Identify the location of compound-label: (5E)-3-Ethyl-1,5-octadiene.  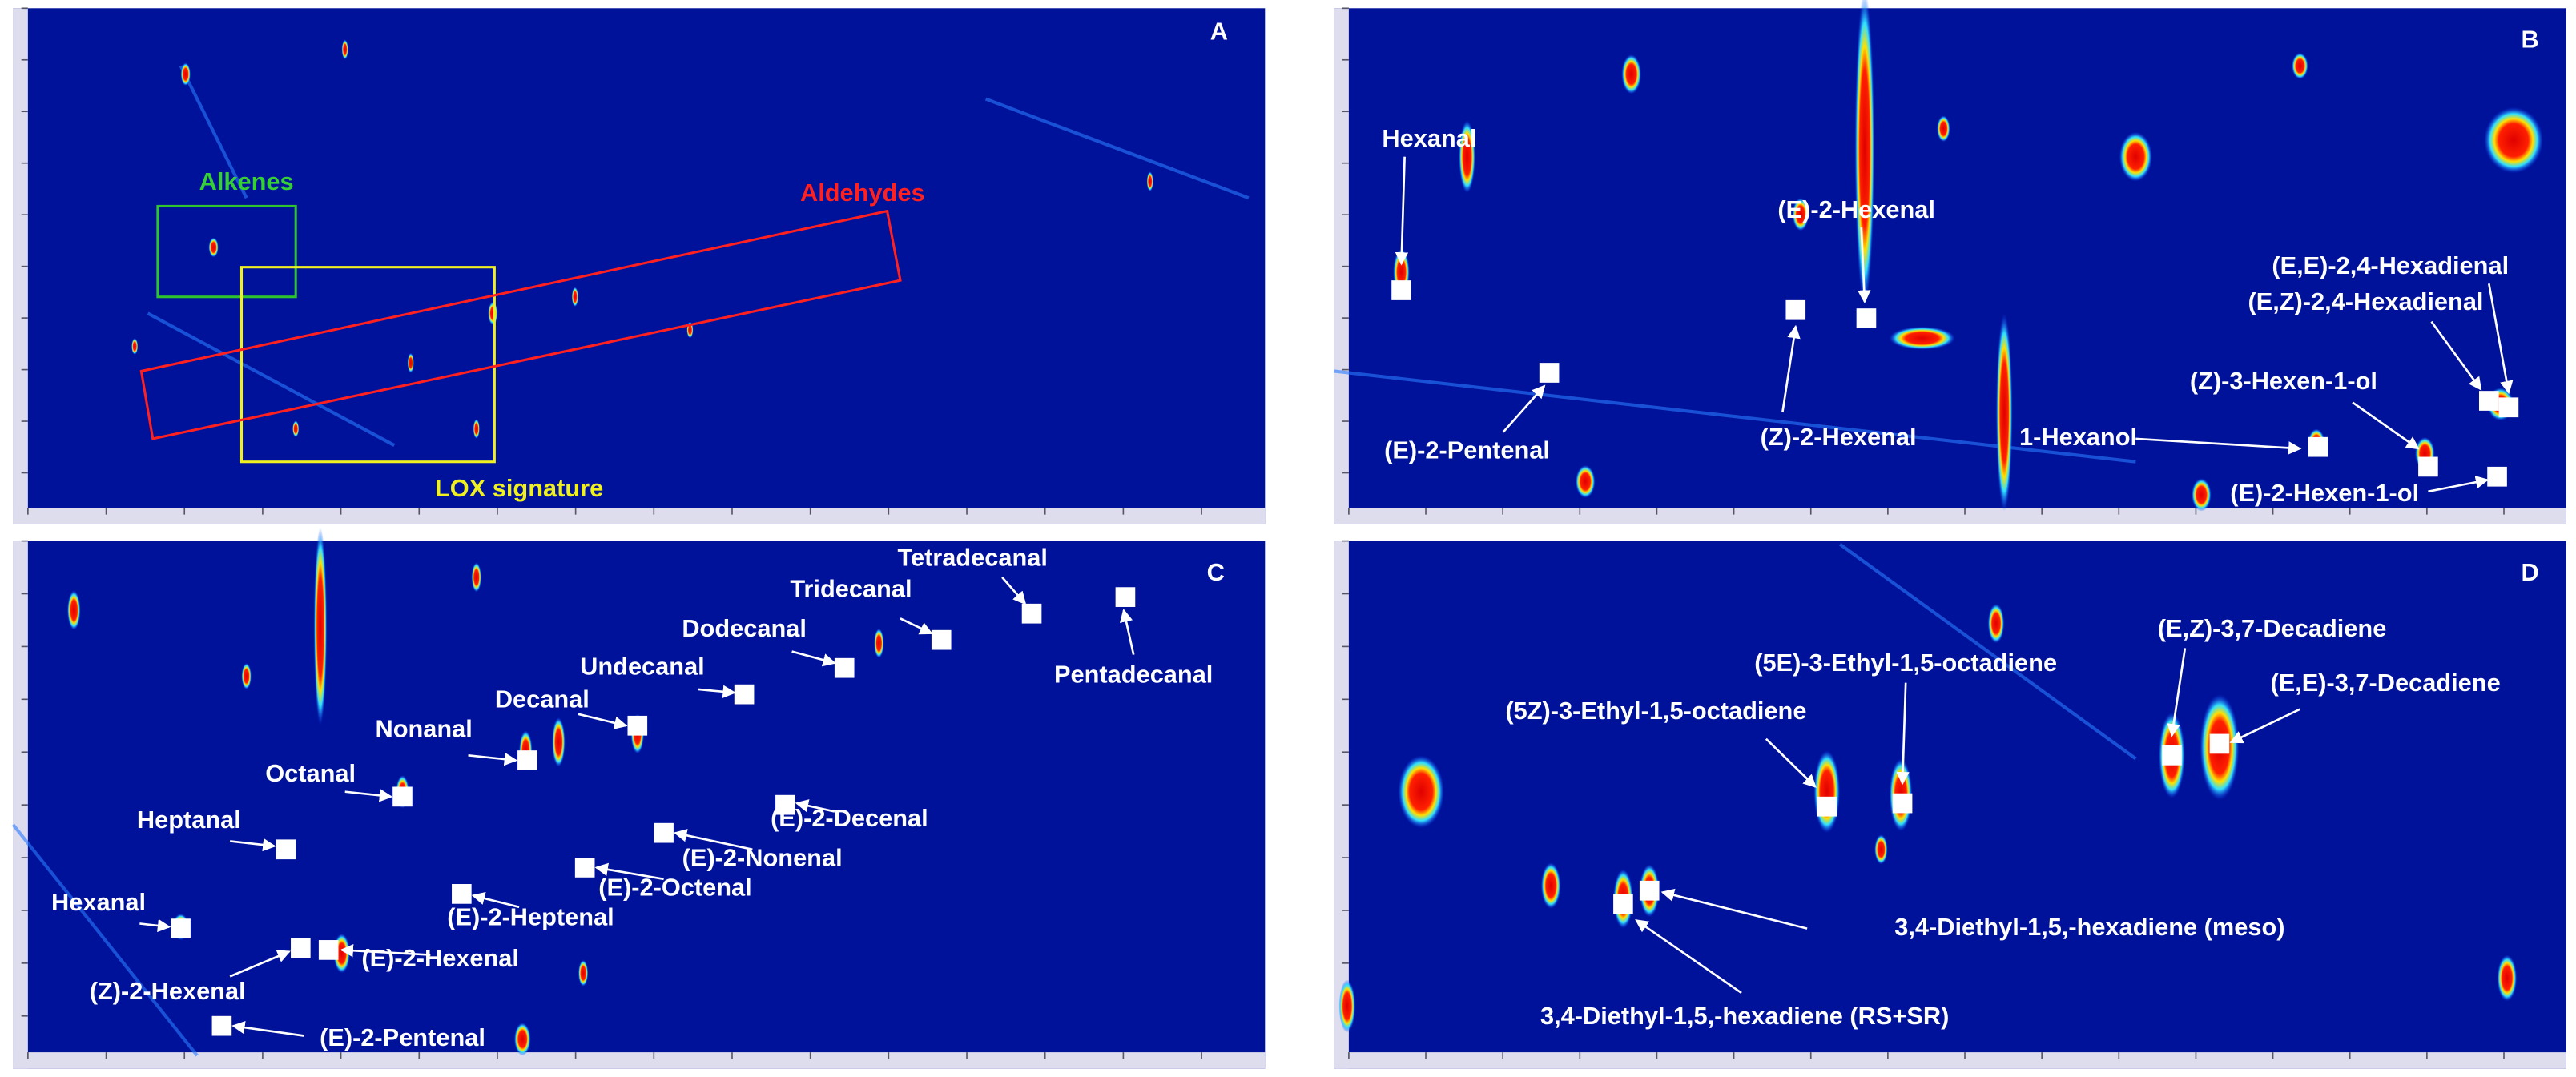
(1906, 663).